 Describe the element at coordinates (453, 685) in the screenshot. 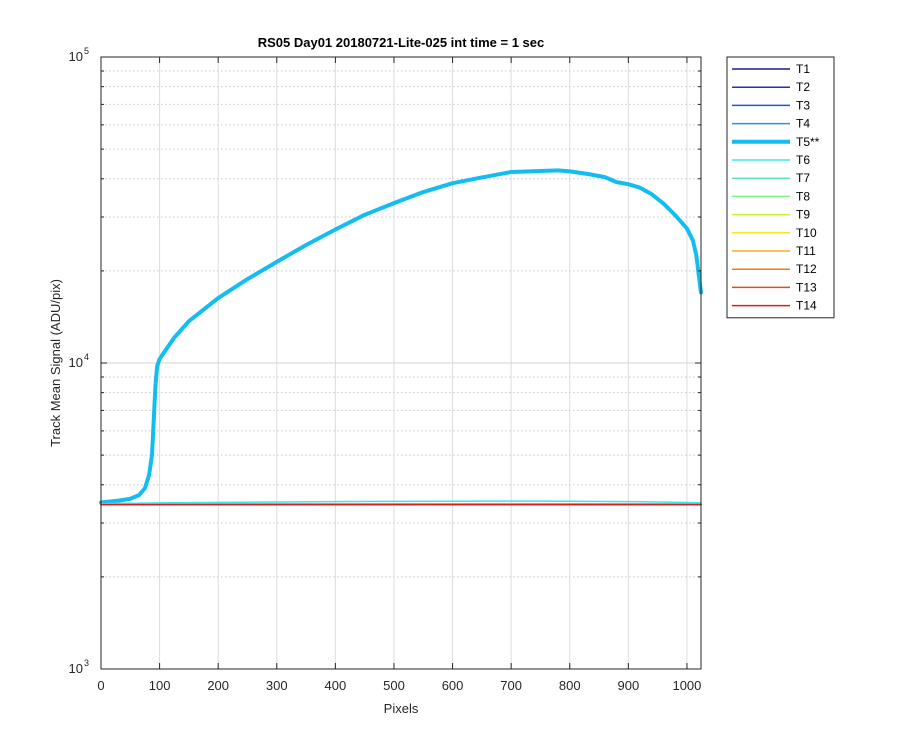

I see `x-tick-label: 600` at that location.